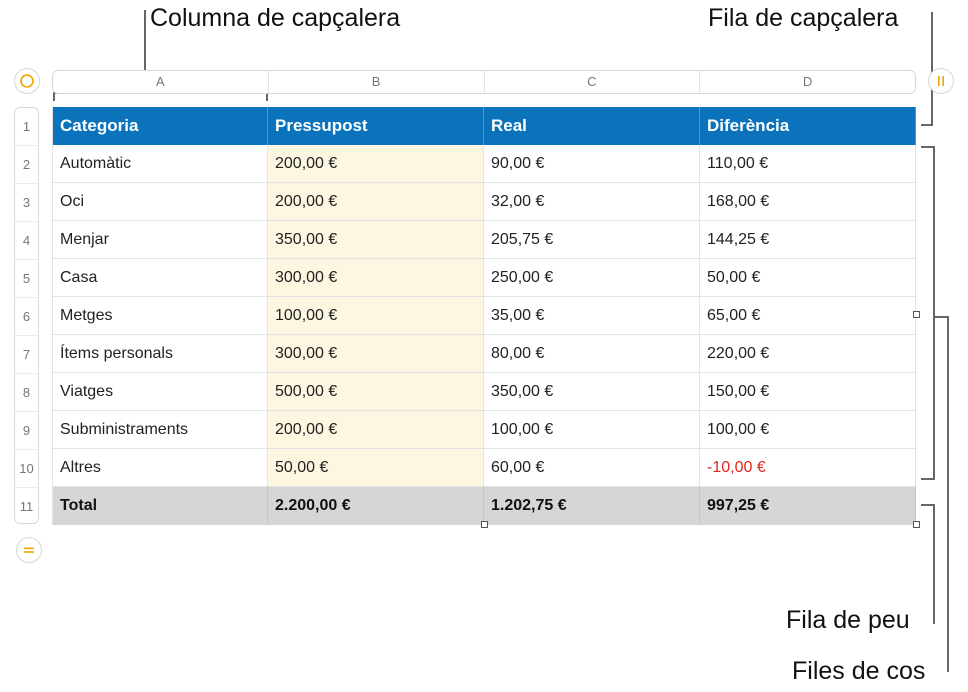 Image resolution: width=968 pixels, height=692 pixels. I want to click on row-label-3: 3, so click(26, 203).